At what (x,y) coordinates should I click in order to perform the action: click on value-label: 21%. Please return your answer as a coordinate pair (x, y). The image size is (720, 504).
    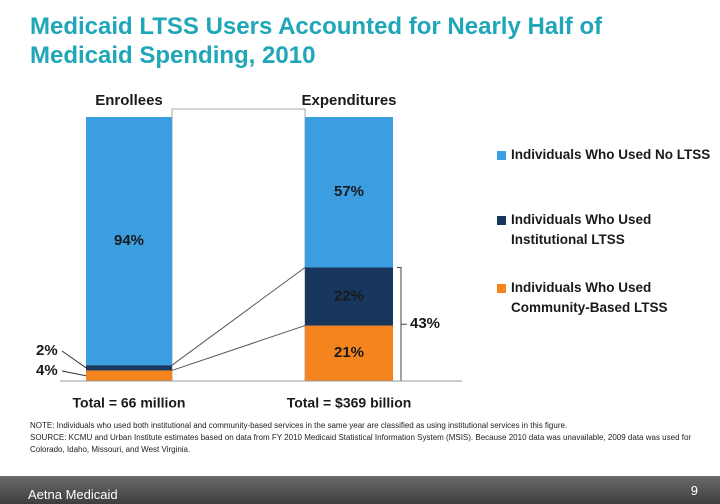
    Looking at the image, I should click on (349, 352).